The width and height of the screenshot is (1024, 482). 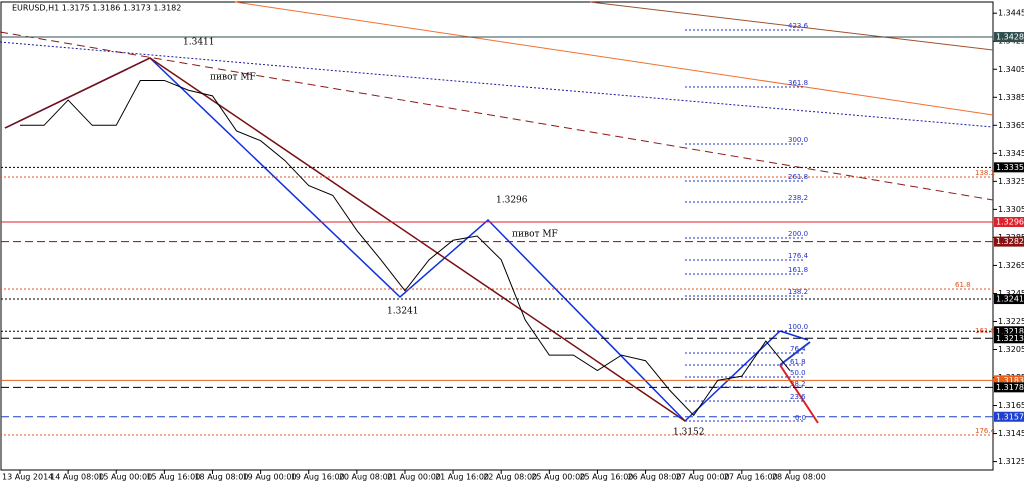 What do you see at coordinates (1011, 125) in the screenshot?
I see `y-tick-label: 1.3365` at bounding box center [1011, 125].